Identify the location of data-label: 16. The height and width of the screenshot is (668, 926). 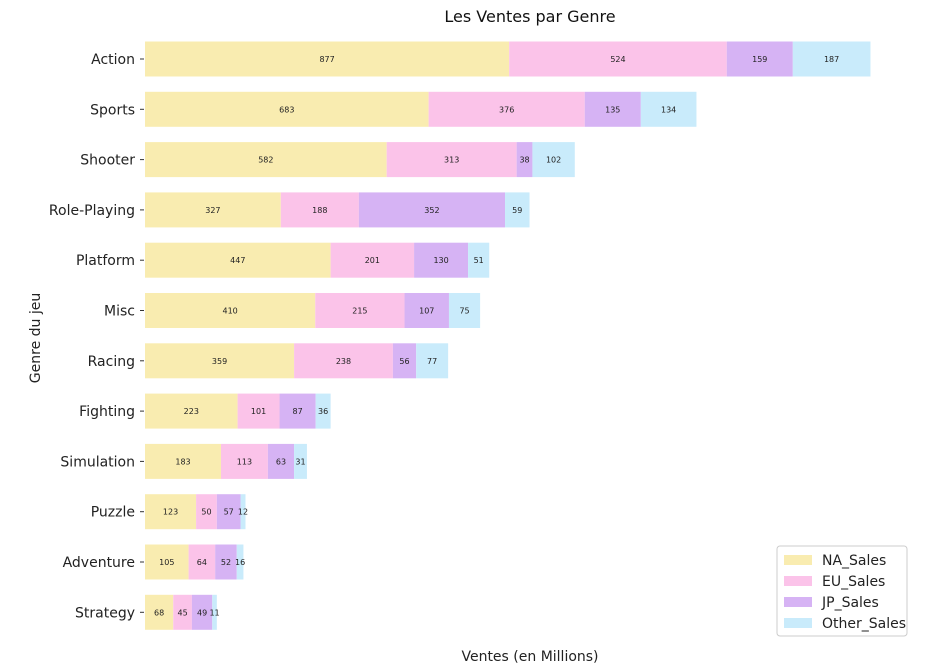
(240, 562).